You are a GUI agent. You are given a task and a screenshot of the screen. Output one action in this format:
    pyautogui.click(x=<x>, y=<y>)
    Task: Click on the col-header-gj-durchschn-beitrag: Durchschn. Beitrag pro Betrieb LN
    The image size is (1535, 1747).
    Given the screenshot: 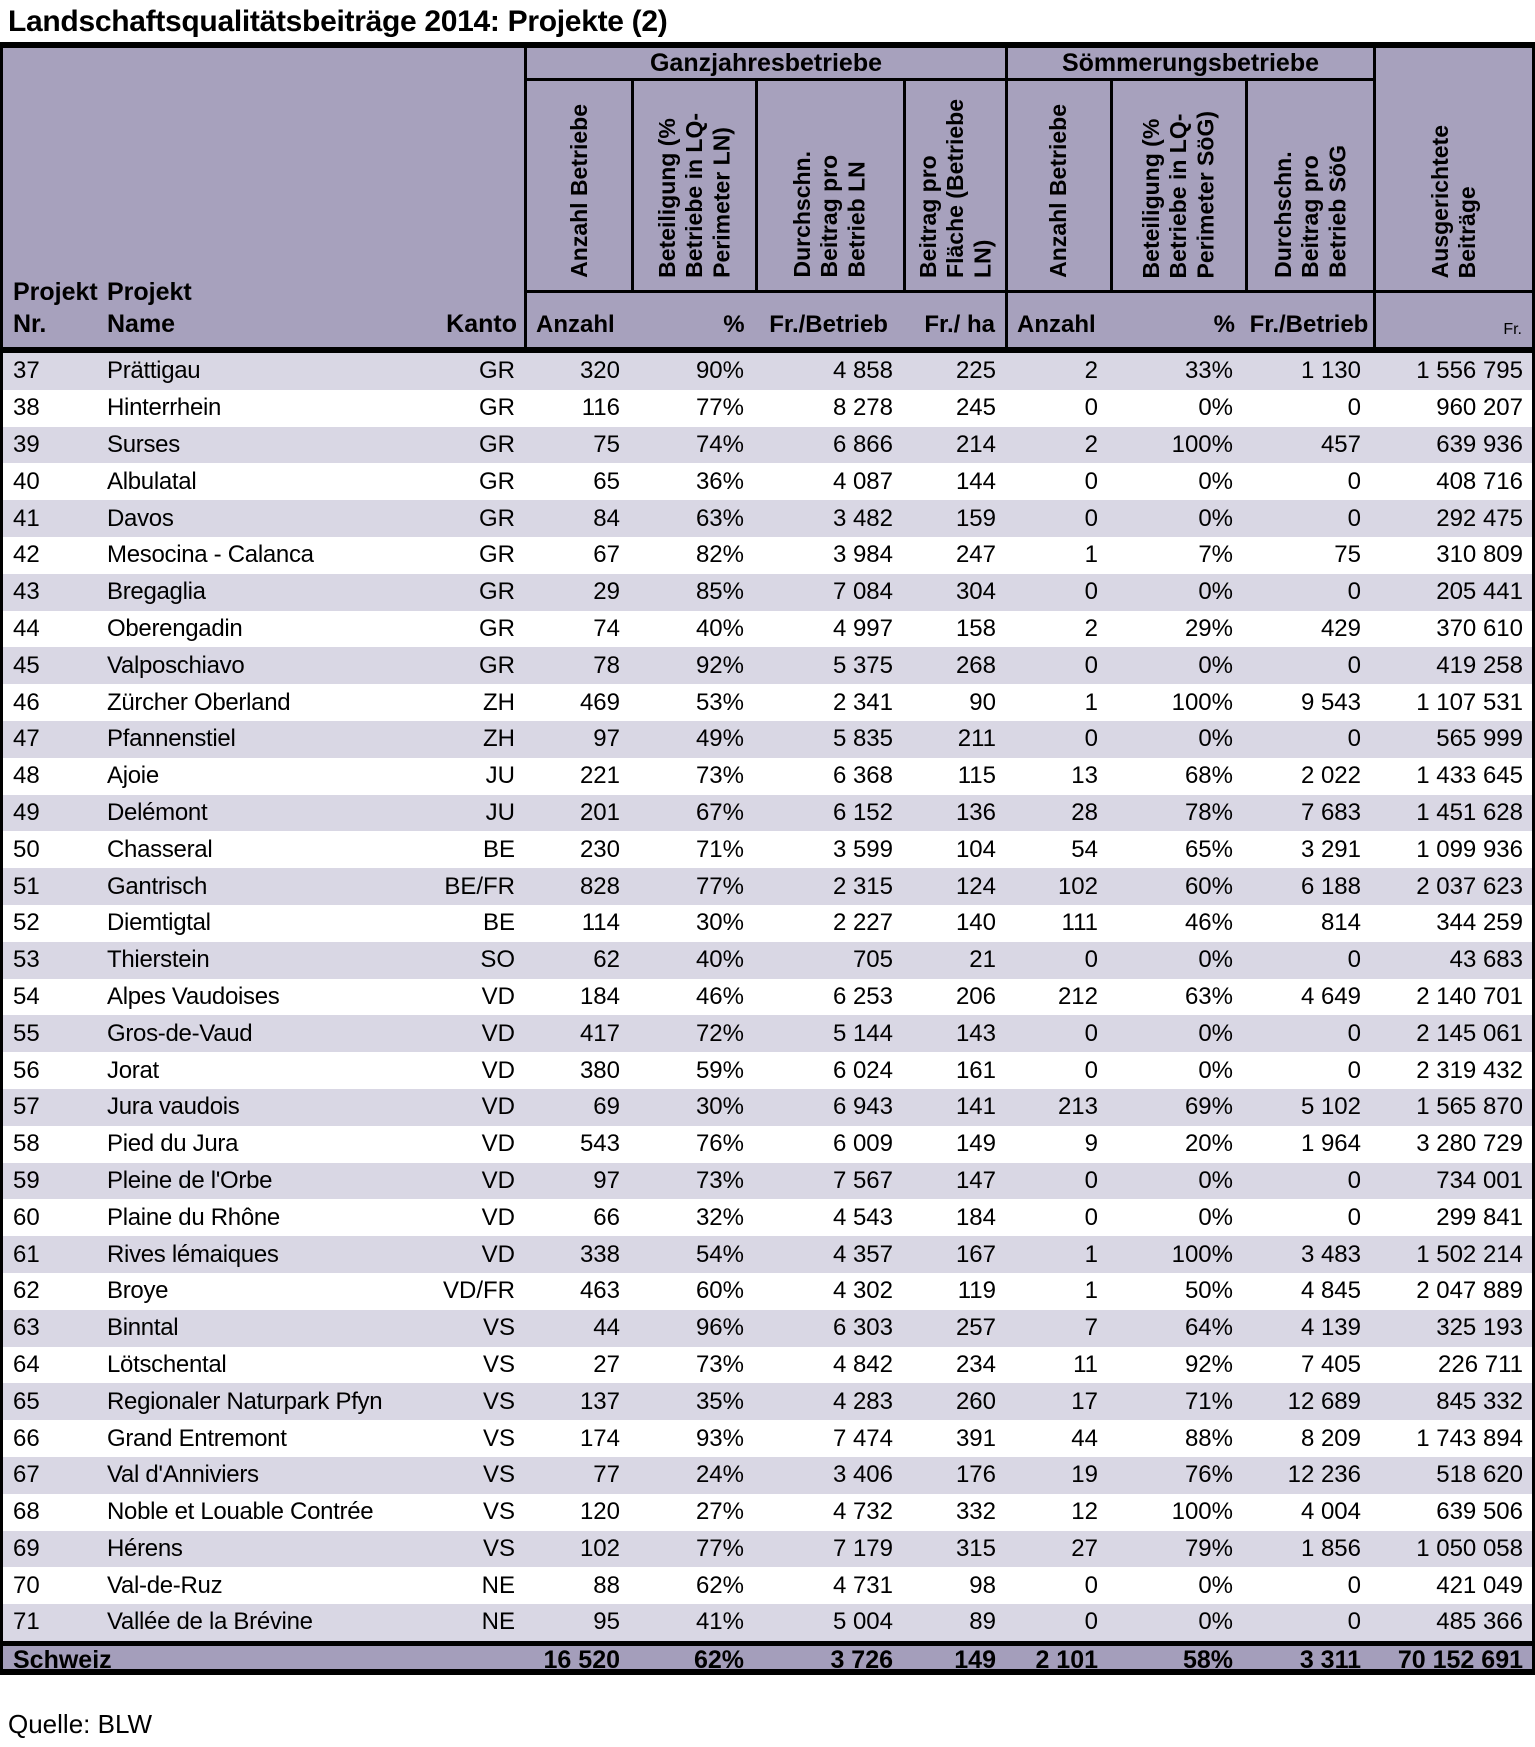 What is the action you would take?
    pyautogui.click(x=828, y=185)
    